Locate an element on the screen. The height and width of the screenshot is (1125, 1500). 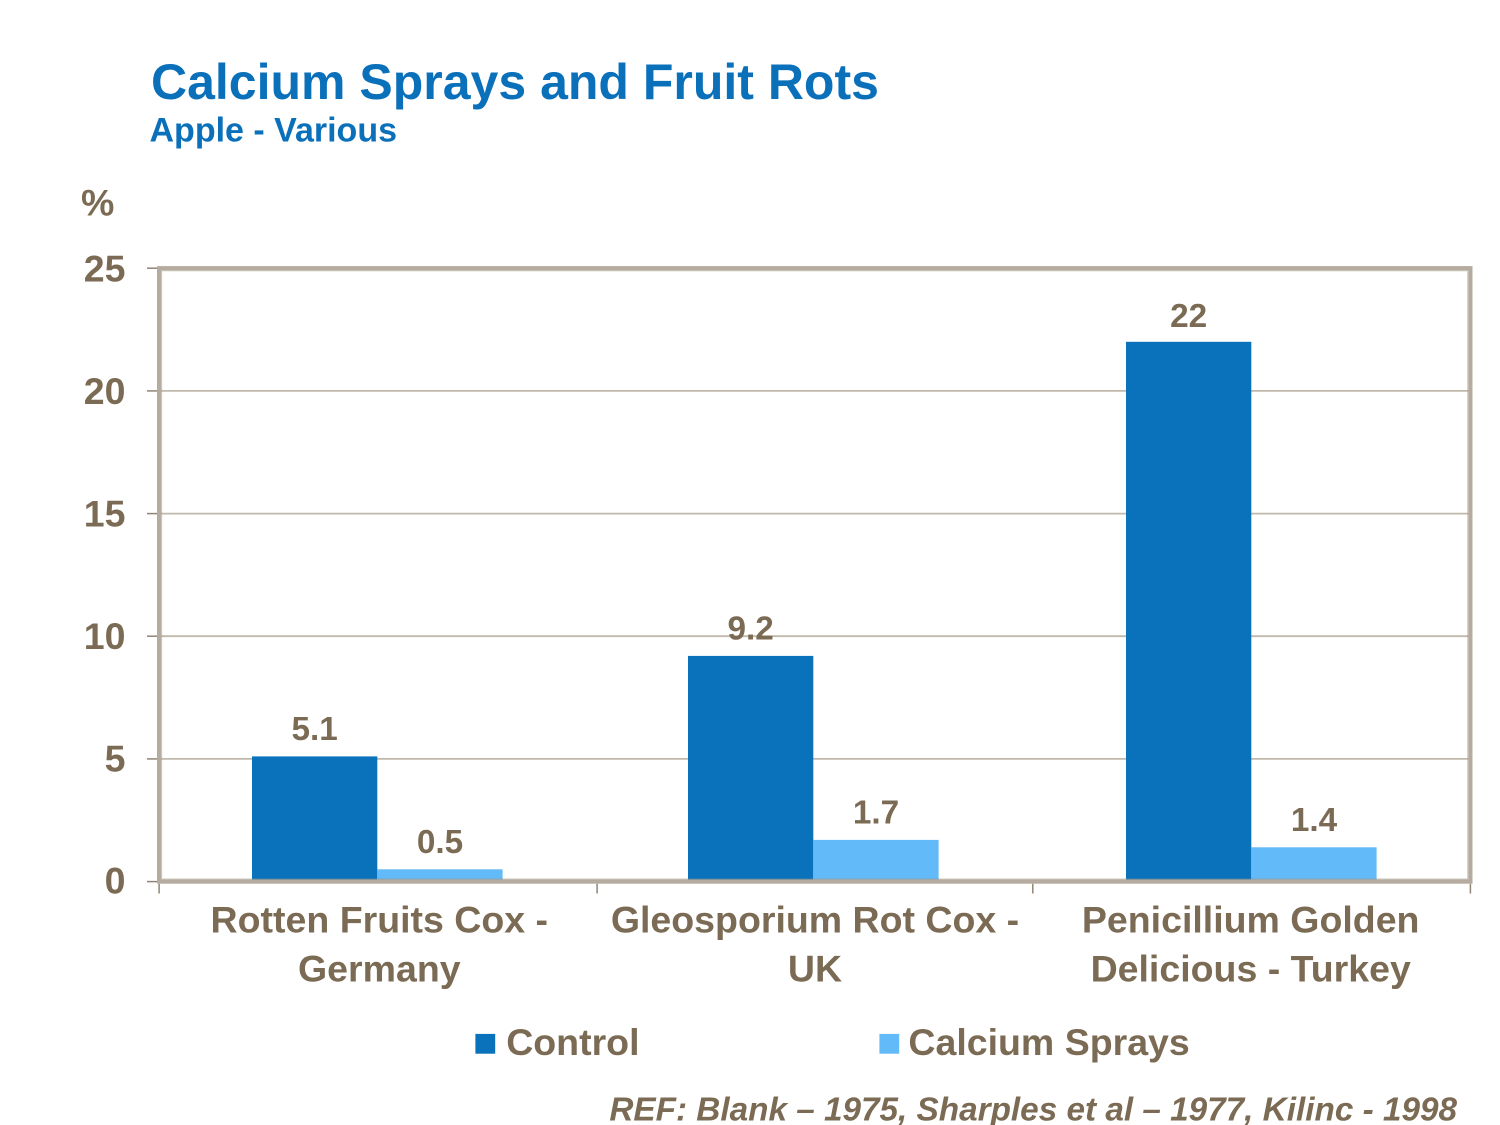
svg-text: 9.2 is located at coordinates (750, 629).